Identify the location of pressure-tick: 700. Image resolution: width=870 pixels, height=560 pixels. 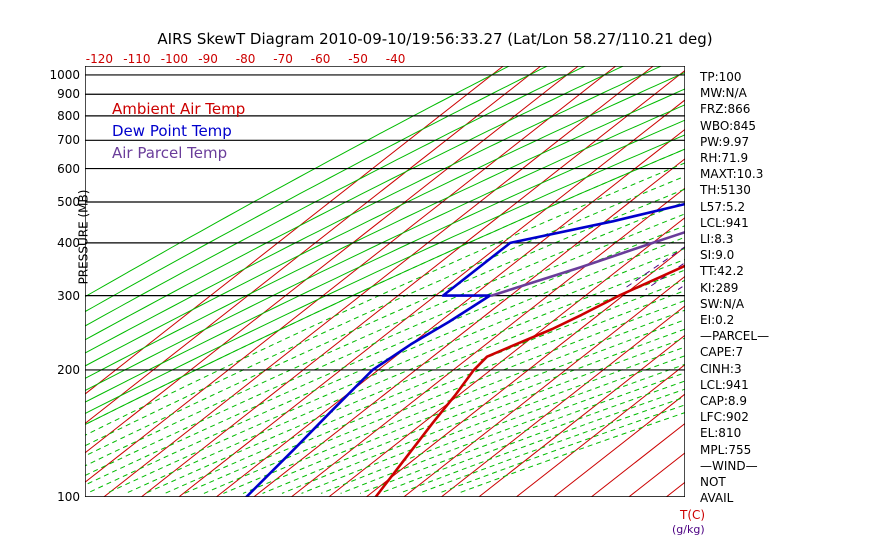
(68, 140).